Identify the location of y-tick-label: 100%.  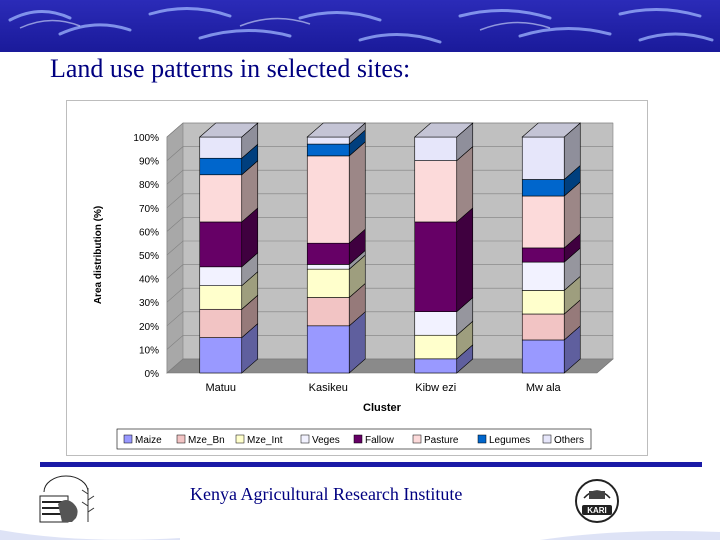
(146, 138).